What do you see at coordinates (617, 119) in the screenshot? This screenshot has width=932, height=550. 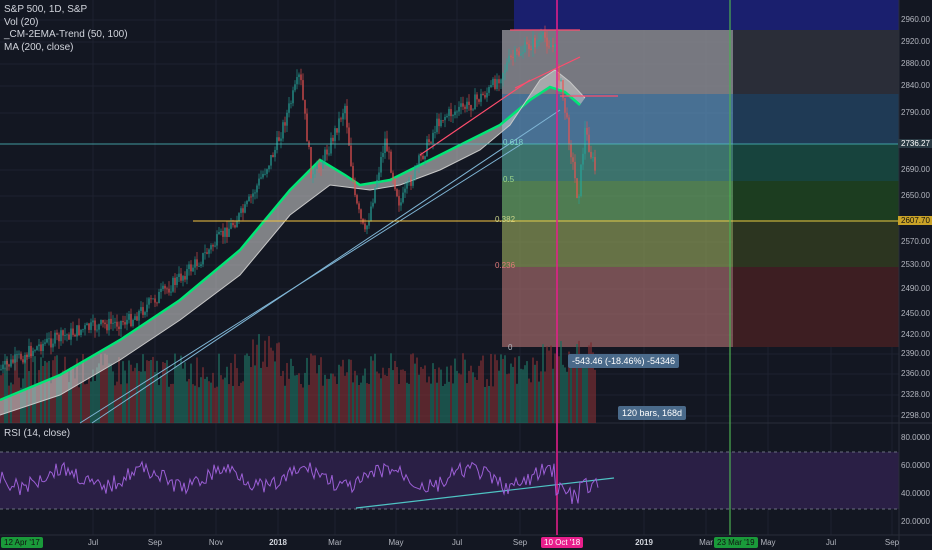 I see `fib-zone-blue` at bounding box center [617, 119].